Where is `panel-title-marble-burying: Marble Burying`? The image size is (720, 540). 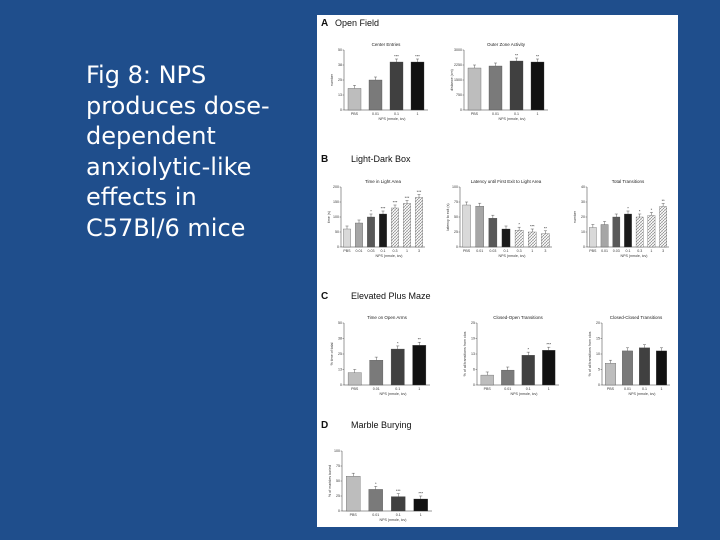 panel-title-marble-burying: Marble Burying is located at coordinates (381, 425).